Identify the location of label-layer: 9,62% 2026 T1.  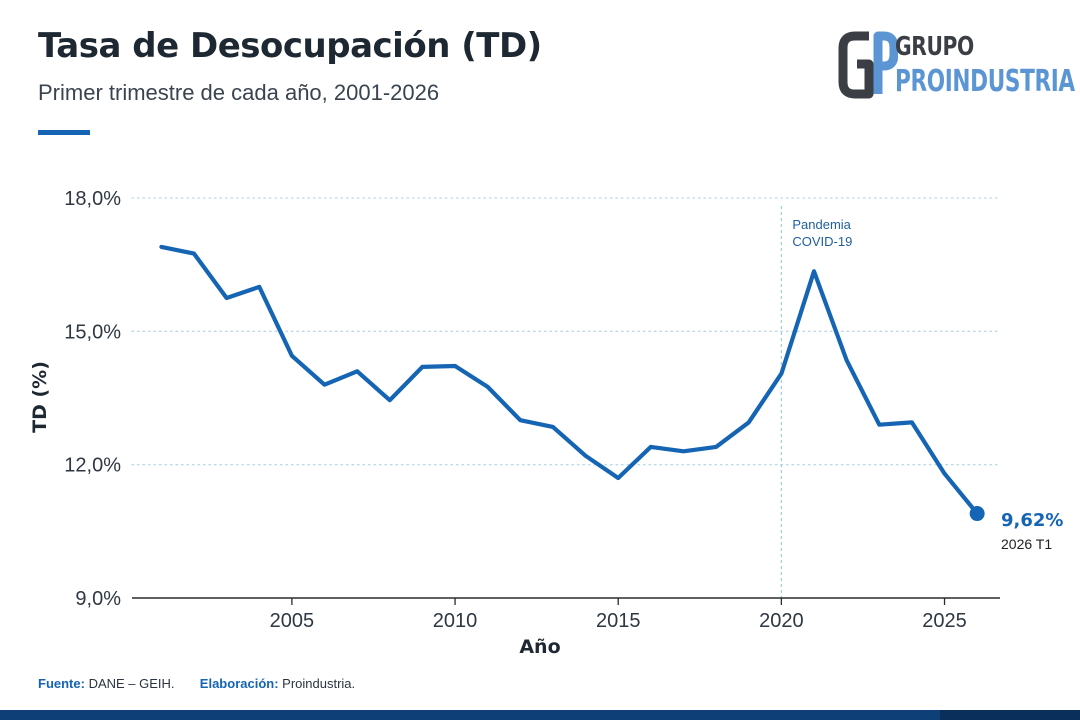
(1032, 531).